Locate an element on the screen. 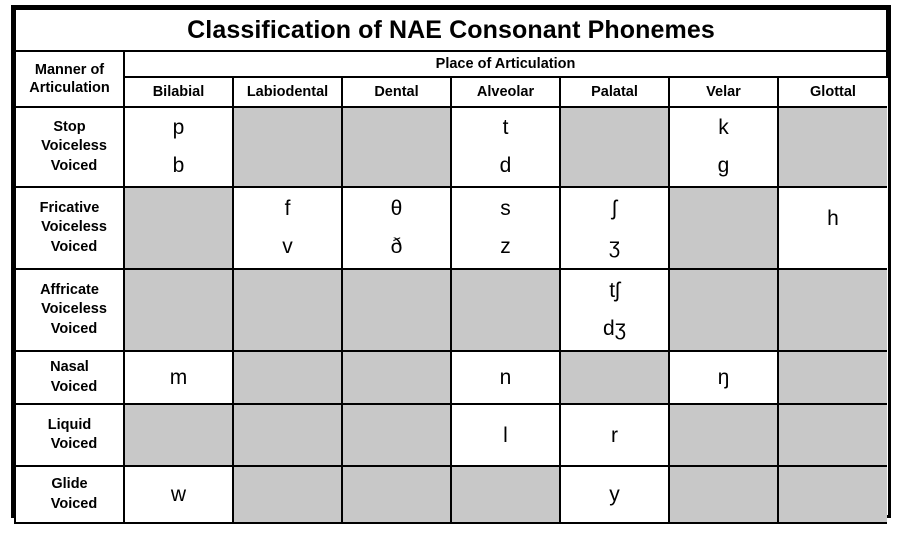 This screenshot has width=908, height=537. phoneme-stack: w is located at coordinates (178, 494).